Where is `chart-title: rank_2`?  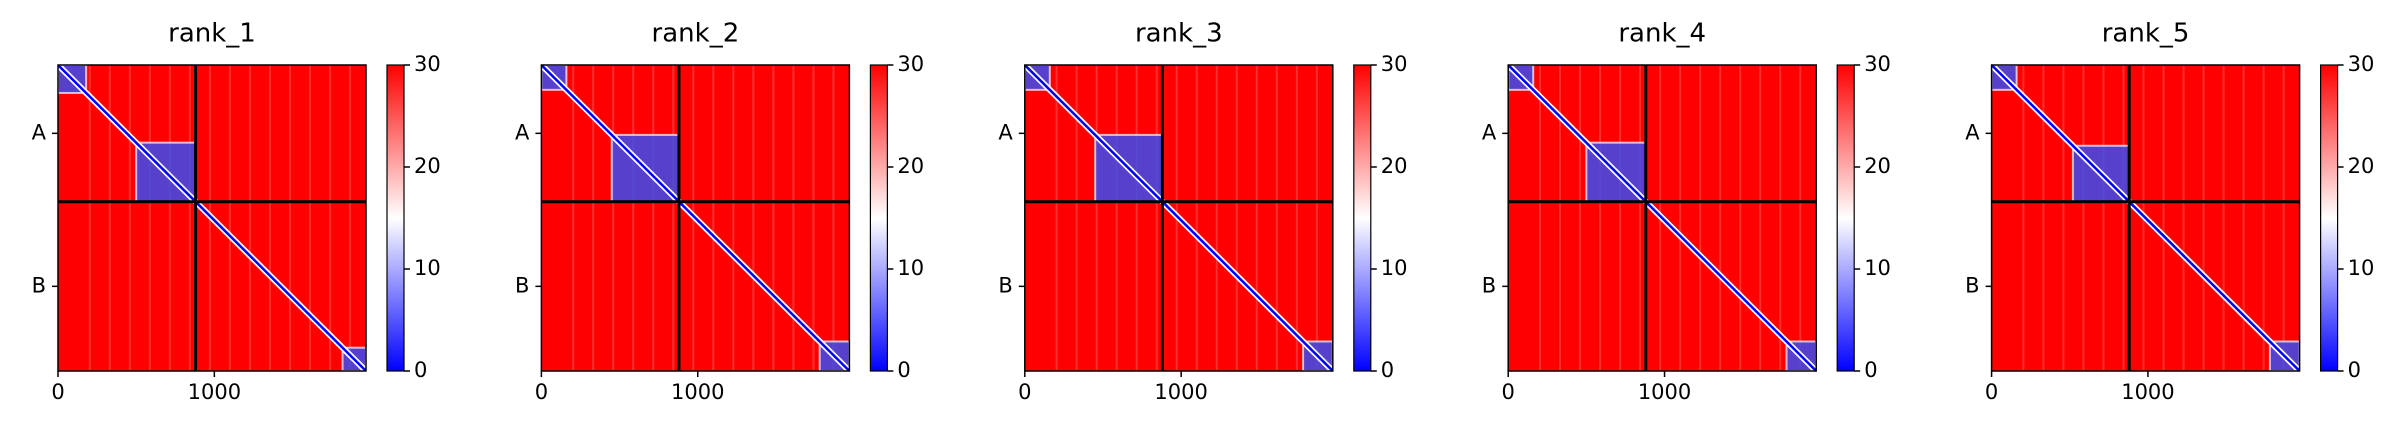
chart-title: rank_2 is located at coordinates (696, 34).